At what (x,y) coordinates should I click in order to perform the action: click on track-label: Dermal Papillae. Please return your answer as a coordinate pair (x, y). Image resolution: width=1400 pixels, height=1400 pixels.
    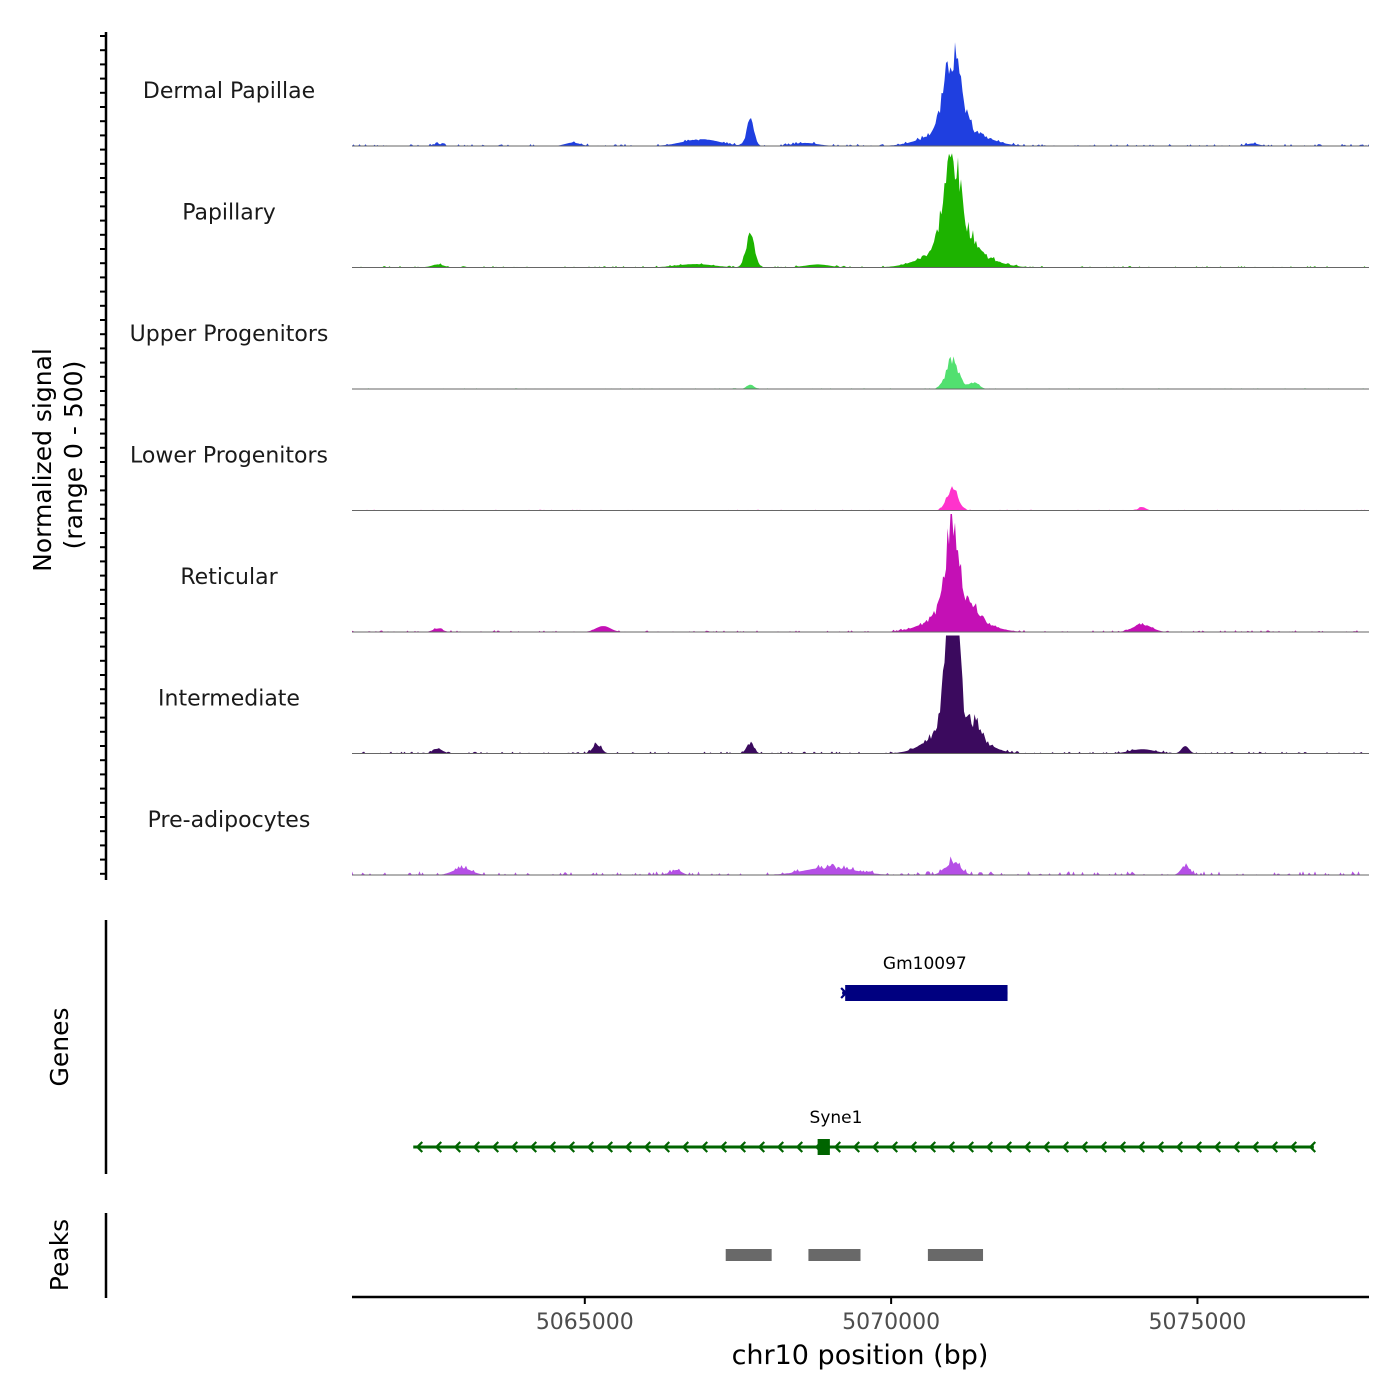
    Looking at the image, I should click on (229, 91).